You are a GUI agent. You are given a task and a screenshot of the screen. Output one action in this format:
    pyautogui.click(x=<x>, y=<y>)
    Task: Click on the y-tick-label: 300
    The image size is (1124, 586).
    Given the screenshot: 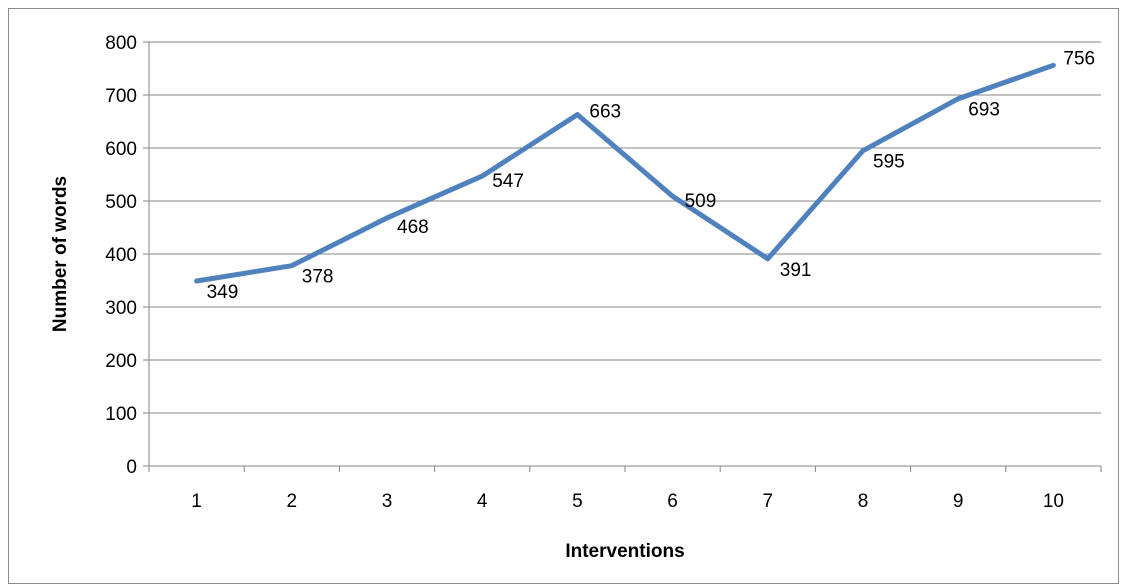 What is the action you would take?
    pyautogui.click(x=121, y=308)
    